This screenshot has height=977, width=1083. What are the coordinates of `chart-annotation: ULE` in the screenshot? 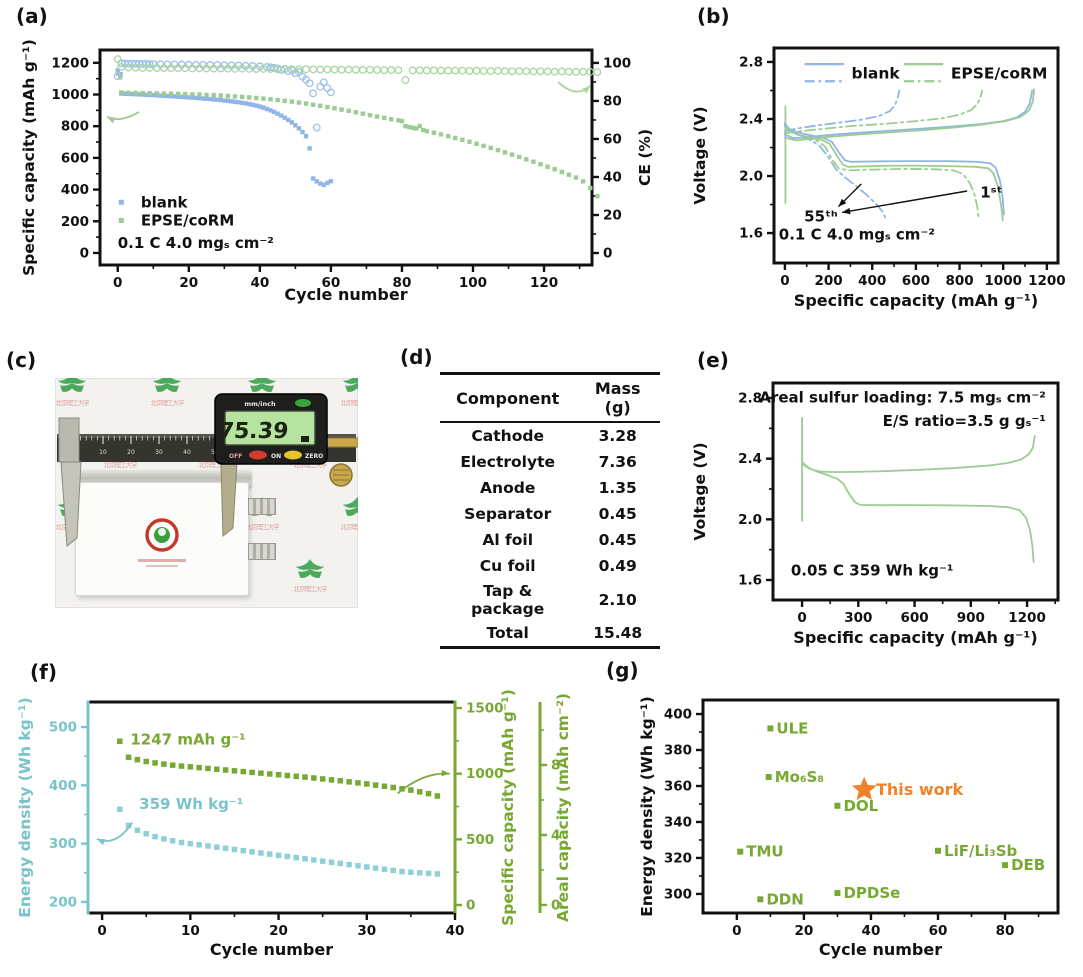 It's located at (792, 728).